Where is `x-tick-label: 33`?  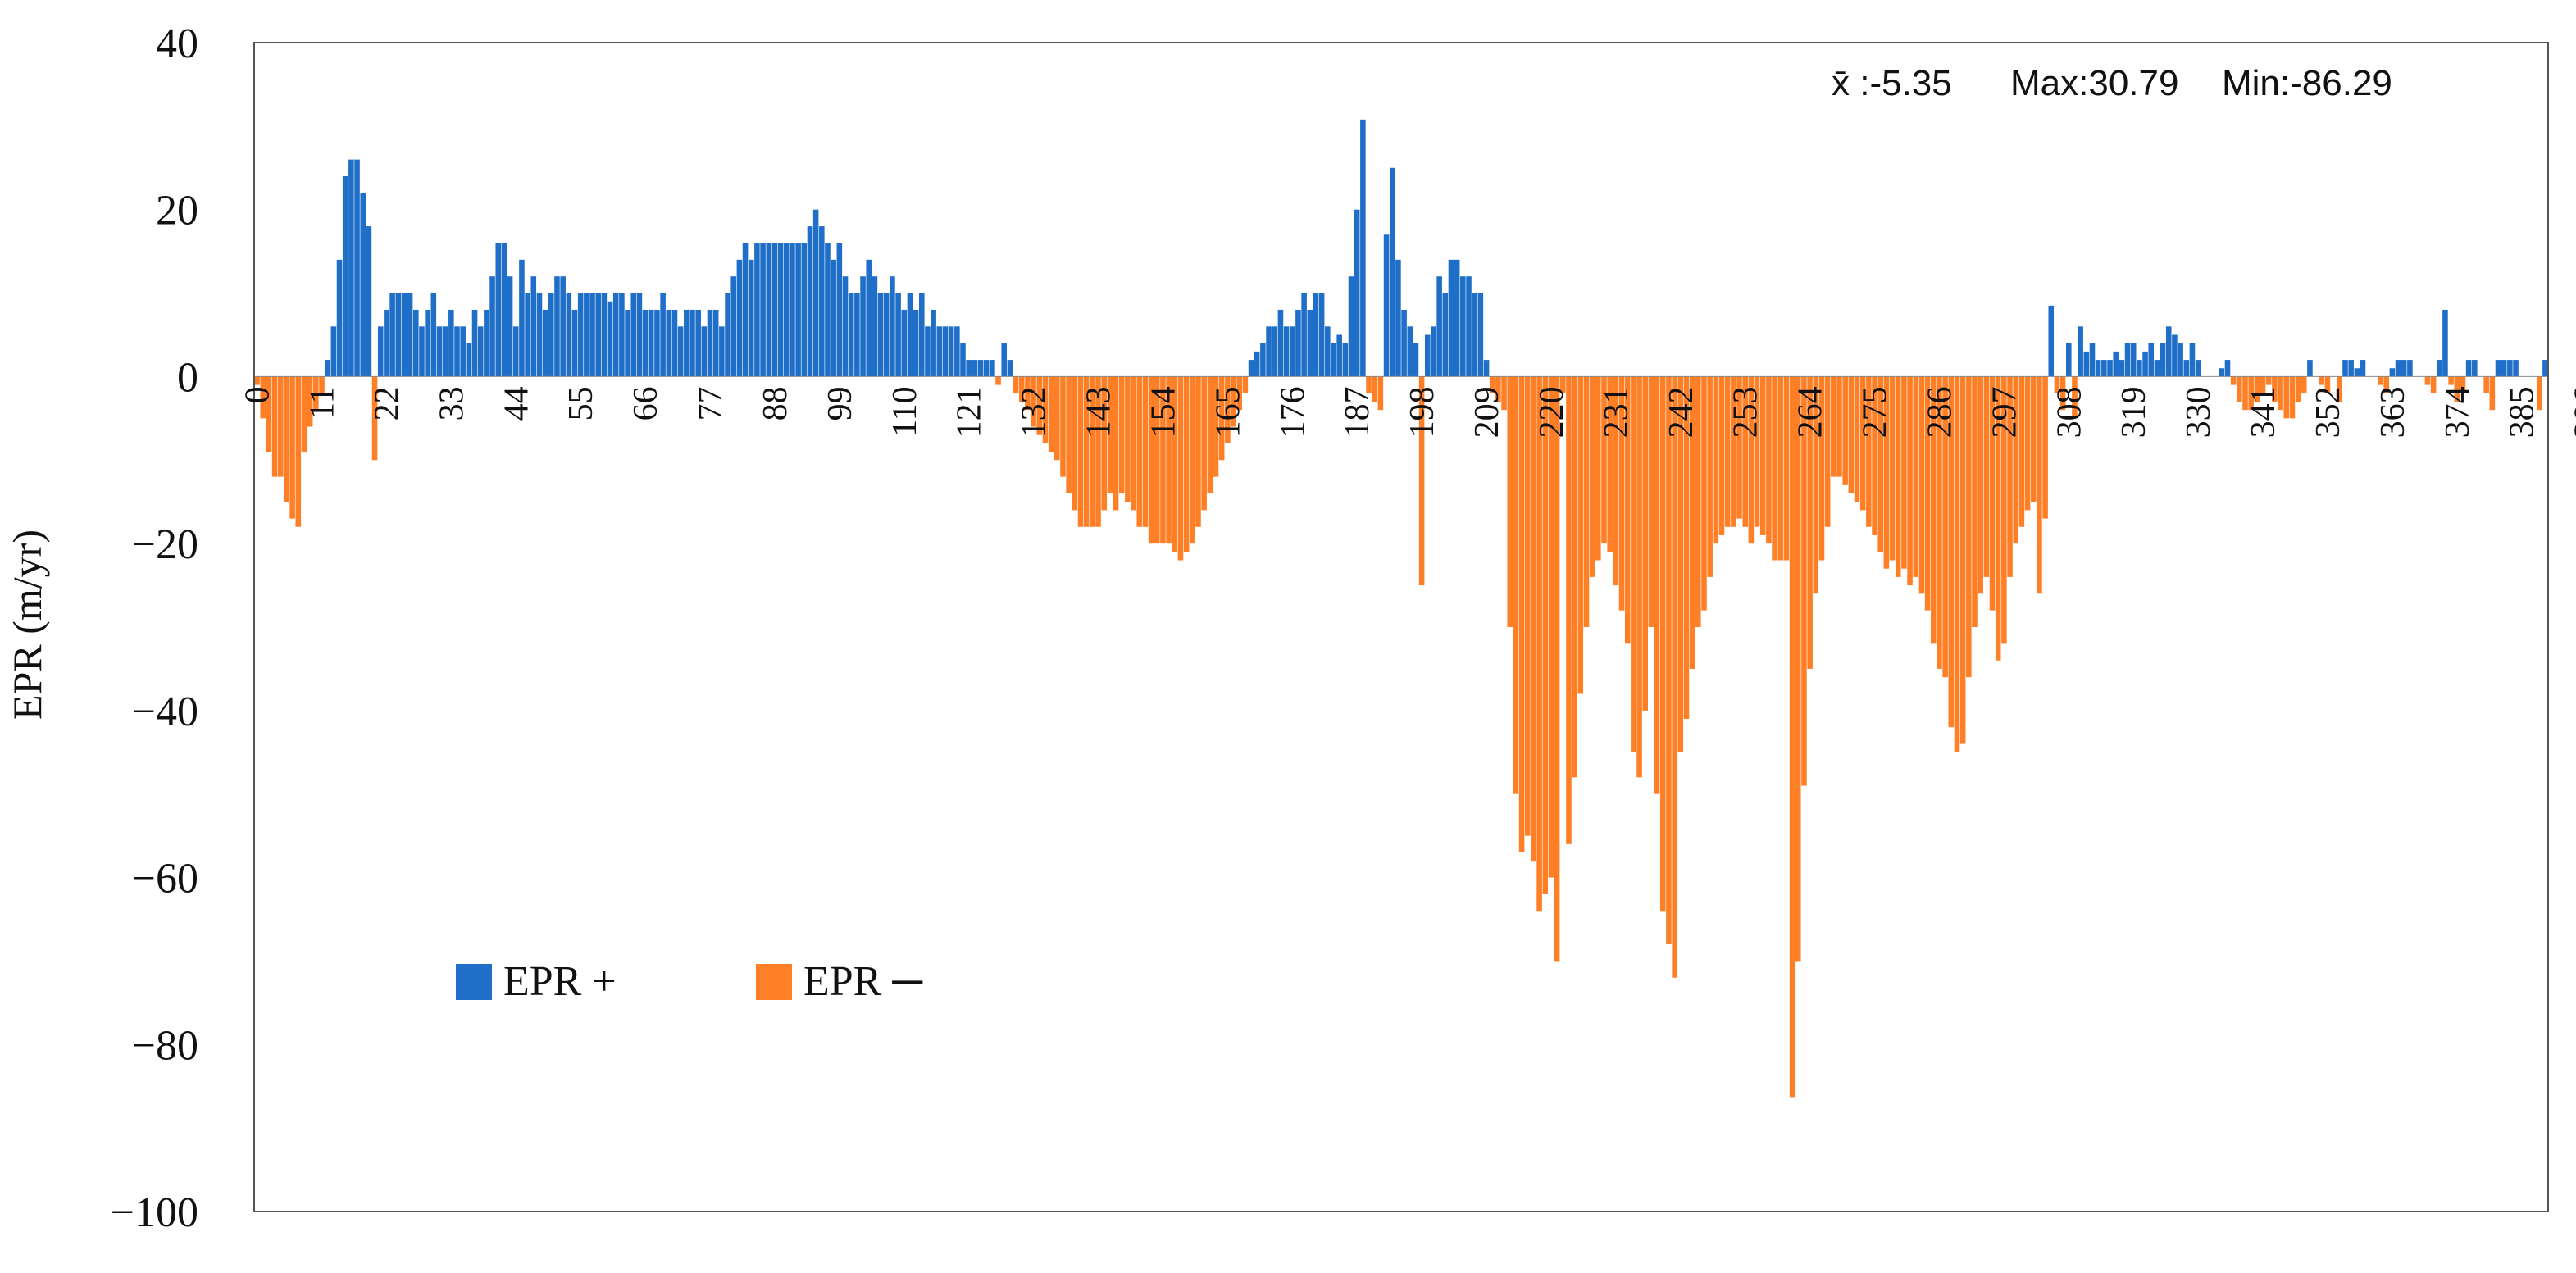 x-tick-label: 33 is located at coordinates (452, 404).